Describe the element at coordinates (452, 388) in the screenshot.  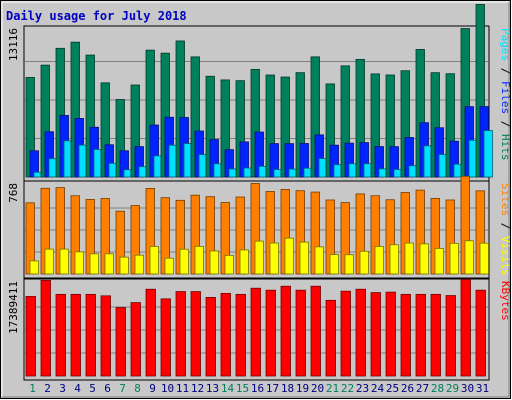
I see `day-label-29: 29` at that location.